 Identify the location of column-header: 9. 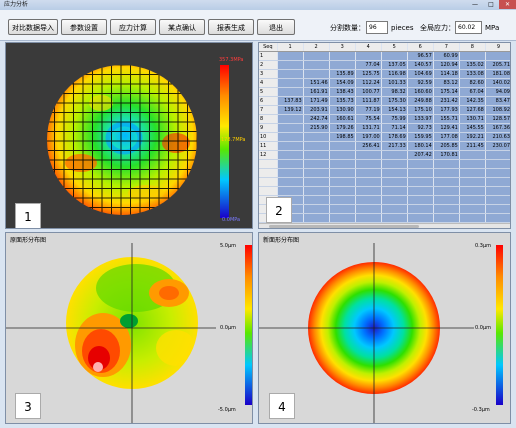
(497, 47).